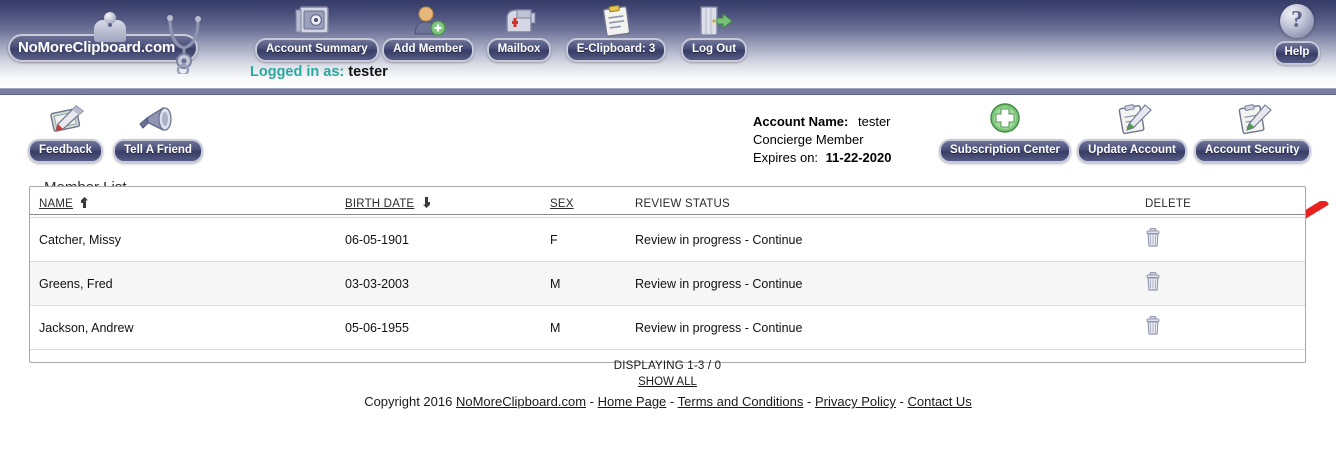 The image size is (1336, 450). Describe the element at coordinates (858, 157) in the screenshot. I see `expires-value: 11-22-2020` at that location.